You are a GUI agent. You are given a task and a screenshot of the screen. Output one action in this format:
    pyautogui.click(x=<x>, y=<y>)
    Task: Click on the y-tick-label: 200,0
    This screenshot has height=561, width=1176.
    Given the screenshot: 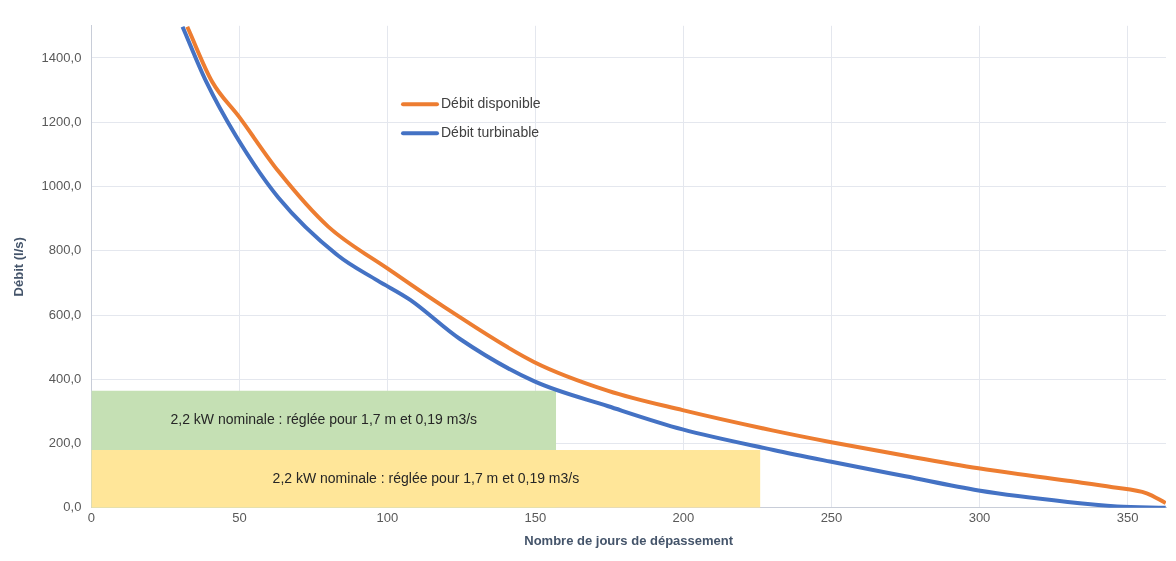 What is the action you would take?
    pyautogui.click(x=65, y=443)
    